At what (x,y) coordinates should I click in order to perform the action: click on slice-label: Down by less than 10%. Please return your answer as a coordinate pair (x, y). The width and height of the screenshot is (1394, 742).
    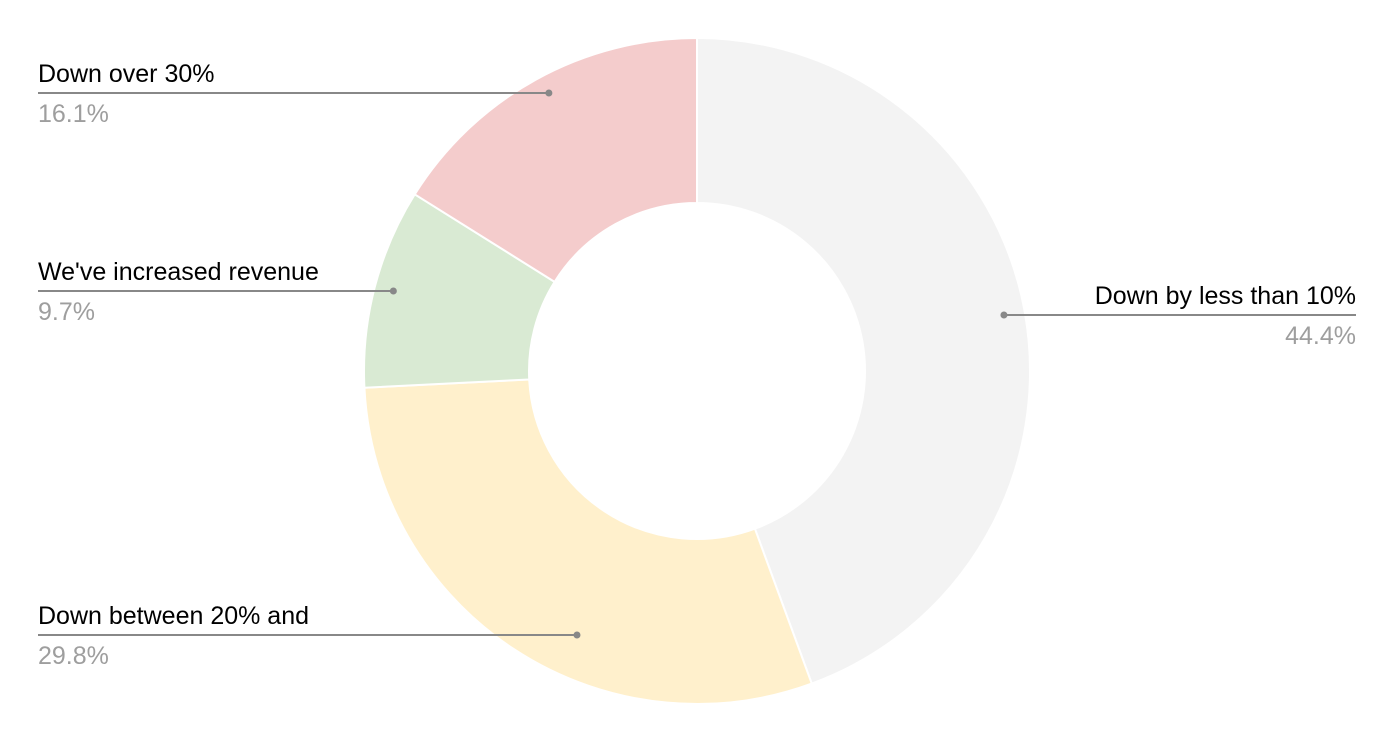
    Looking at the image, I should click on (1225, 296).